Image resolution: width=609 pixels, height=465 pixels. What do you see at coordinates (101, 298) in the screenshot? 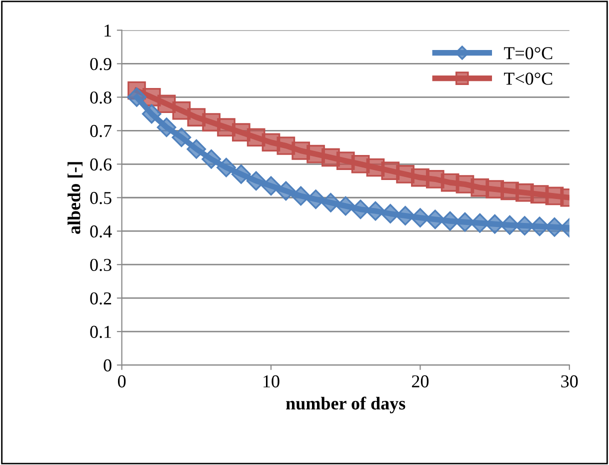
I see `y-tick-label: 0.2` at bounding box center [101, 298].